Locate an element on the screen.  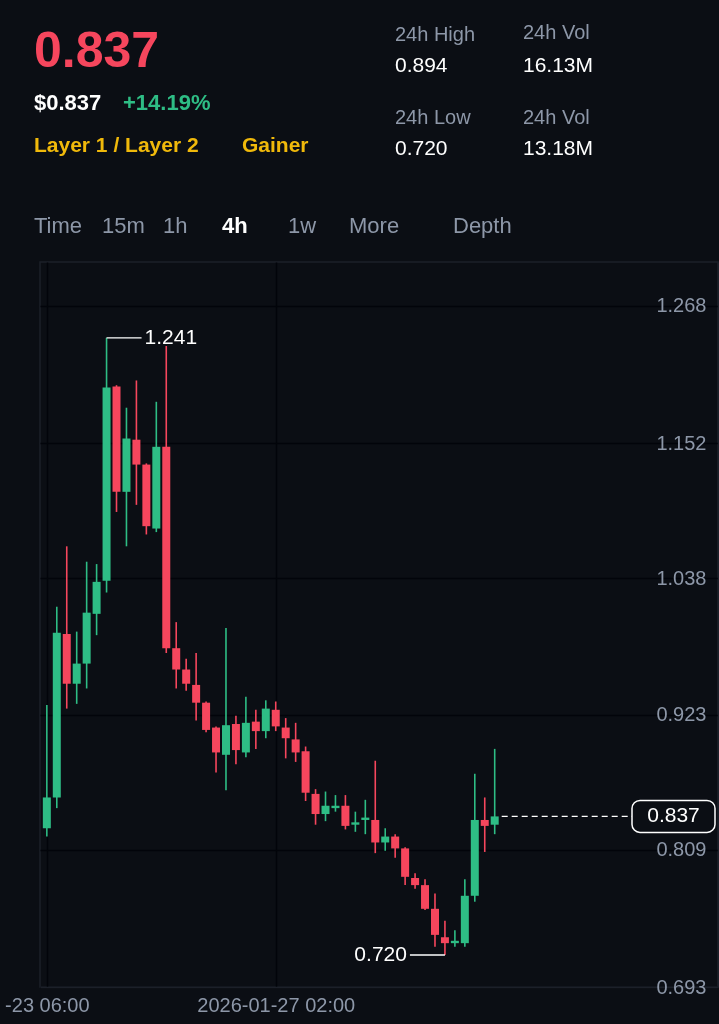
x-tick-label: -23 06:00 is located at coordinates (47, 1004).